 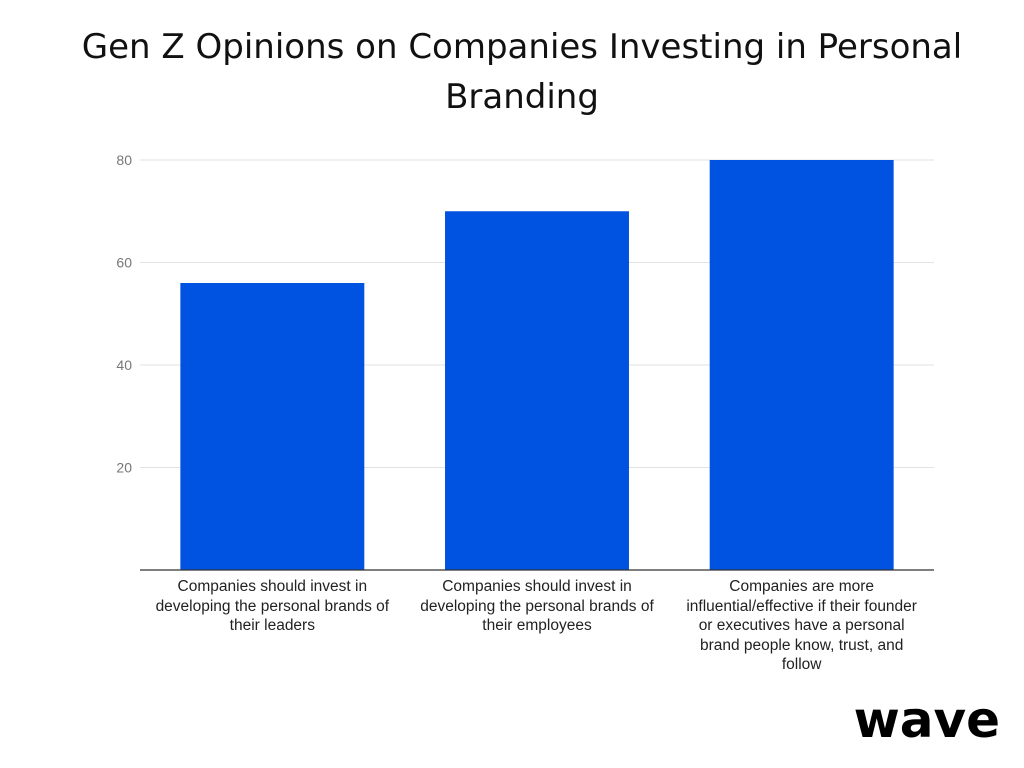 What do you see at coordinates (124, 160) in the screenshot?
I see `y-tick-label: 80` at bounding box center [124, 160].